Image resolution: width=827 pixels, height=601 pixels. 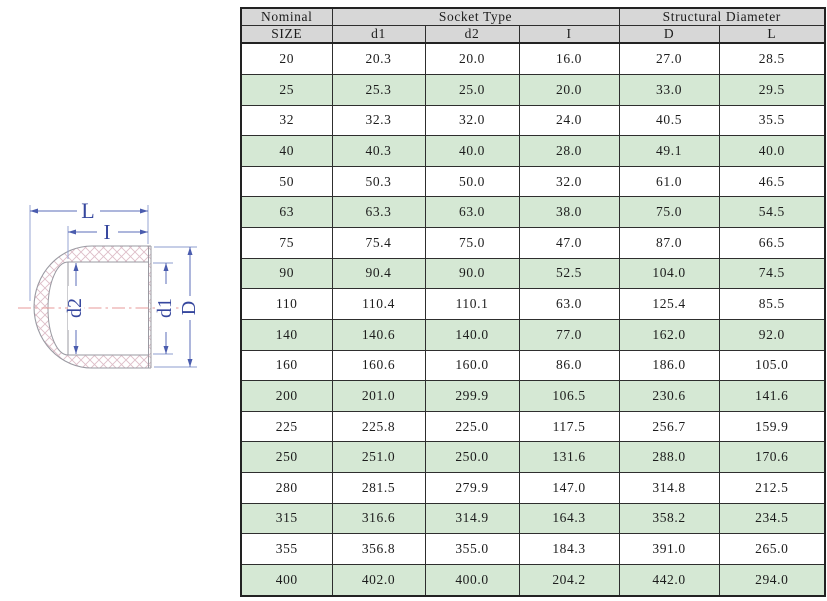 I want to click on cell-i: 32.0, so click(x=569, y=181).